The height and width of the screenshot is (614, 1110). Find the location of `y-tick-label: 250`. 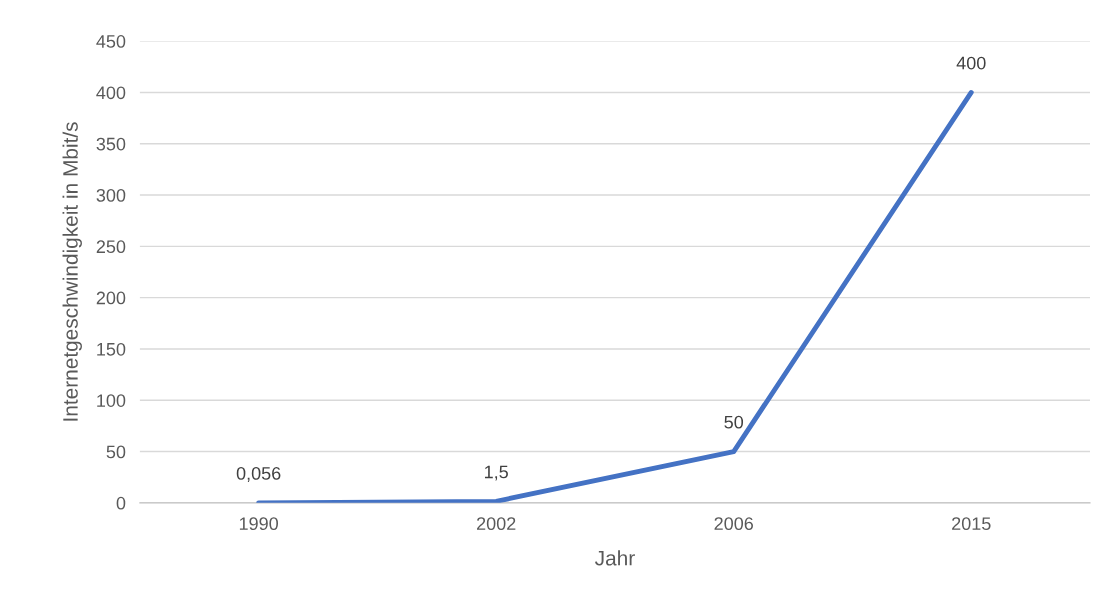

y-tick-label: 250 is located at coordinates (111, 247).